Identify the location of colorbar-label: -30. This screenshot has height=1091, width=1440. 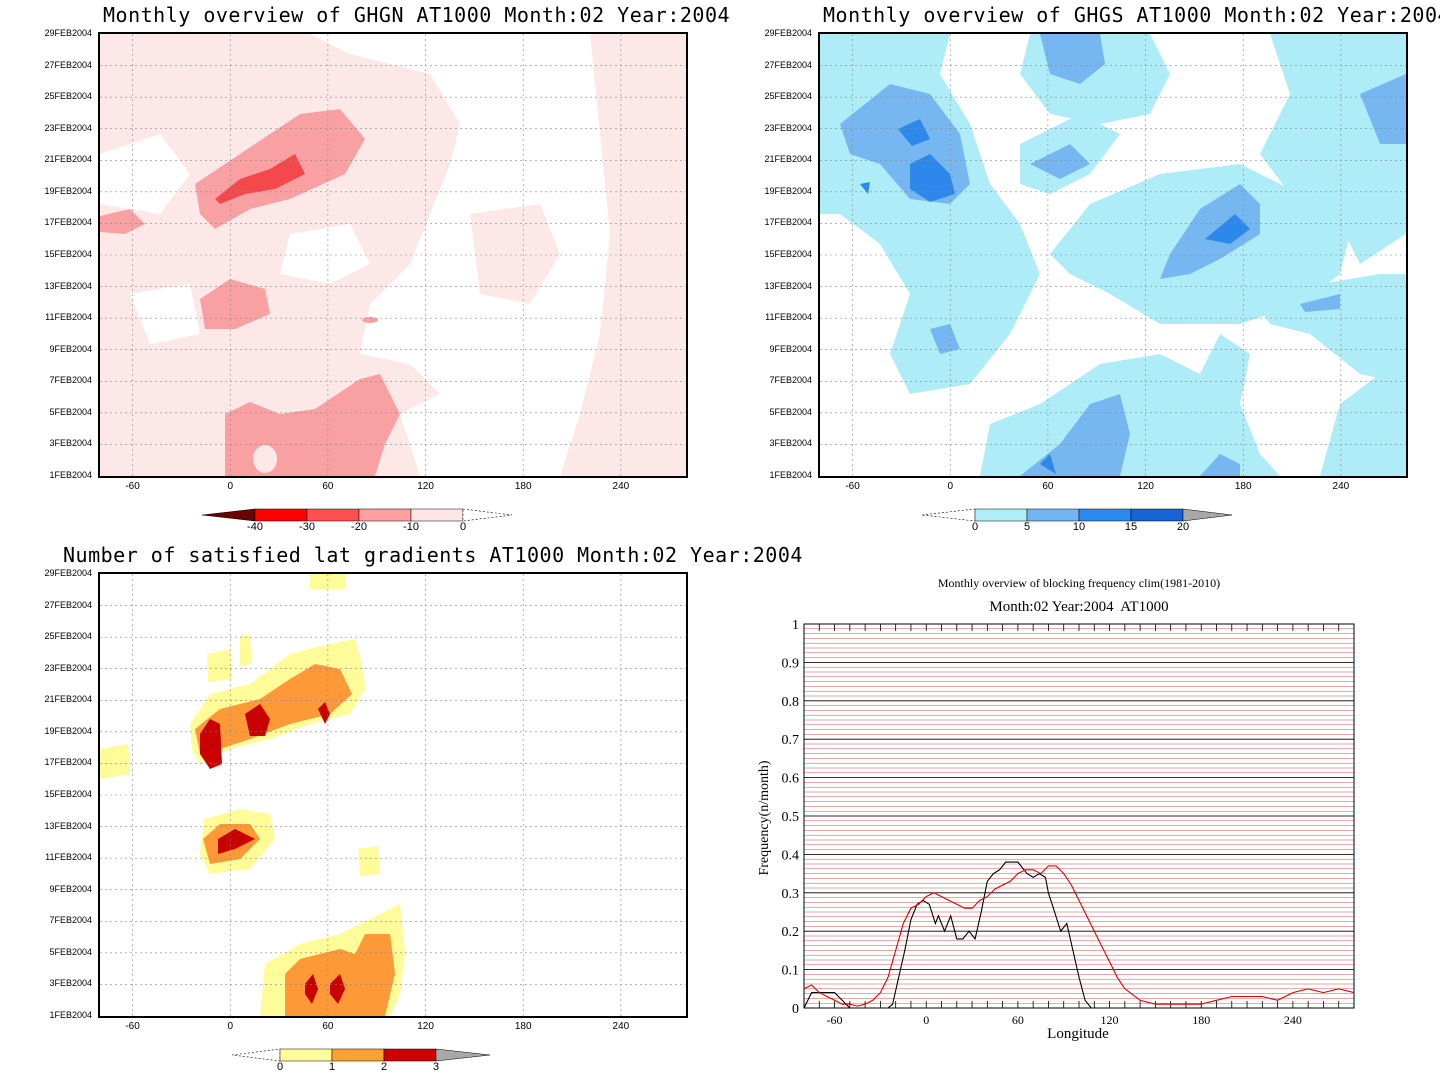
(307, 527).